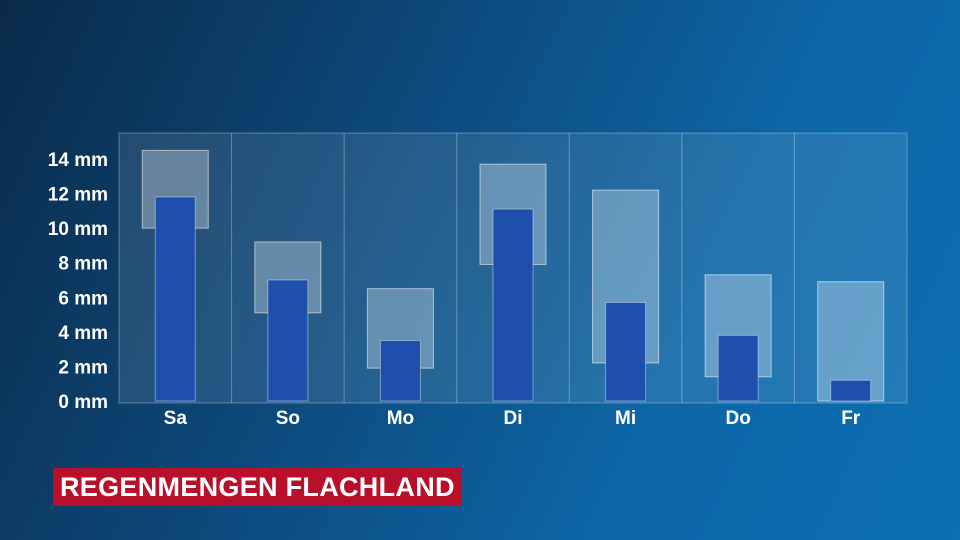 This screenshot has width=960, height=540. I want to click on x-tick-label: Di, so click(513, 418).